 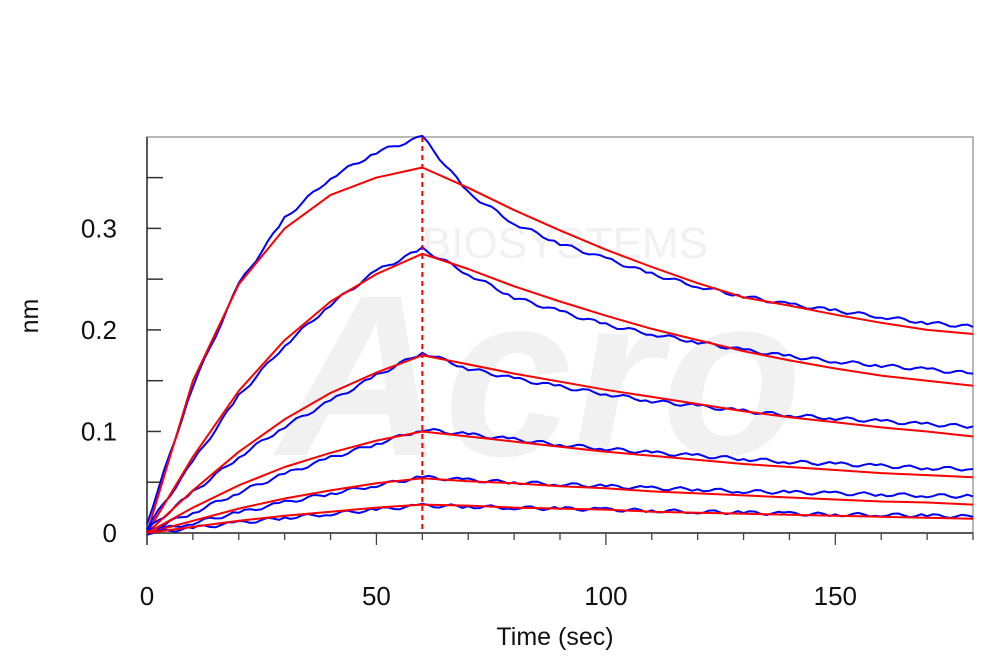 What do you see at coordinates (110, 533) in the screenshot?
I see `y-tick-label: 0` at bounding box center [110, 533].